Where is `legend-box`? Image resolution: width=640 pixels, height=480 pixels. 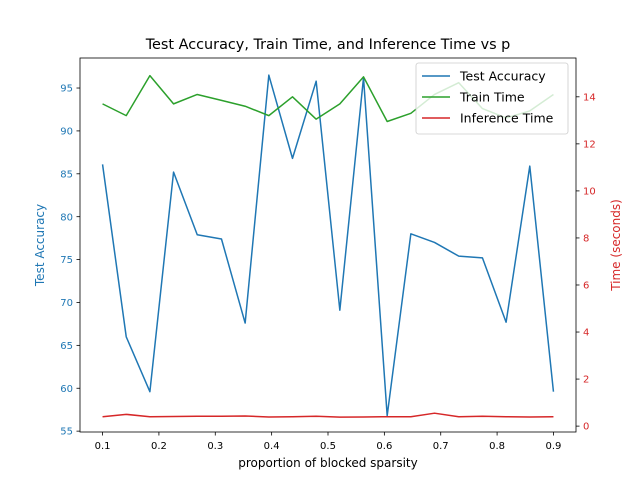 legend-box is located at coordinates (492, 98).